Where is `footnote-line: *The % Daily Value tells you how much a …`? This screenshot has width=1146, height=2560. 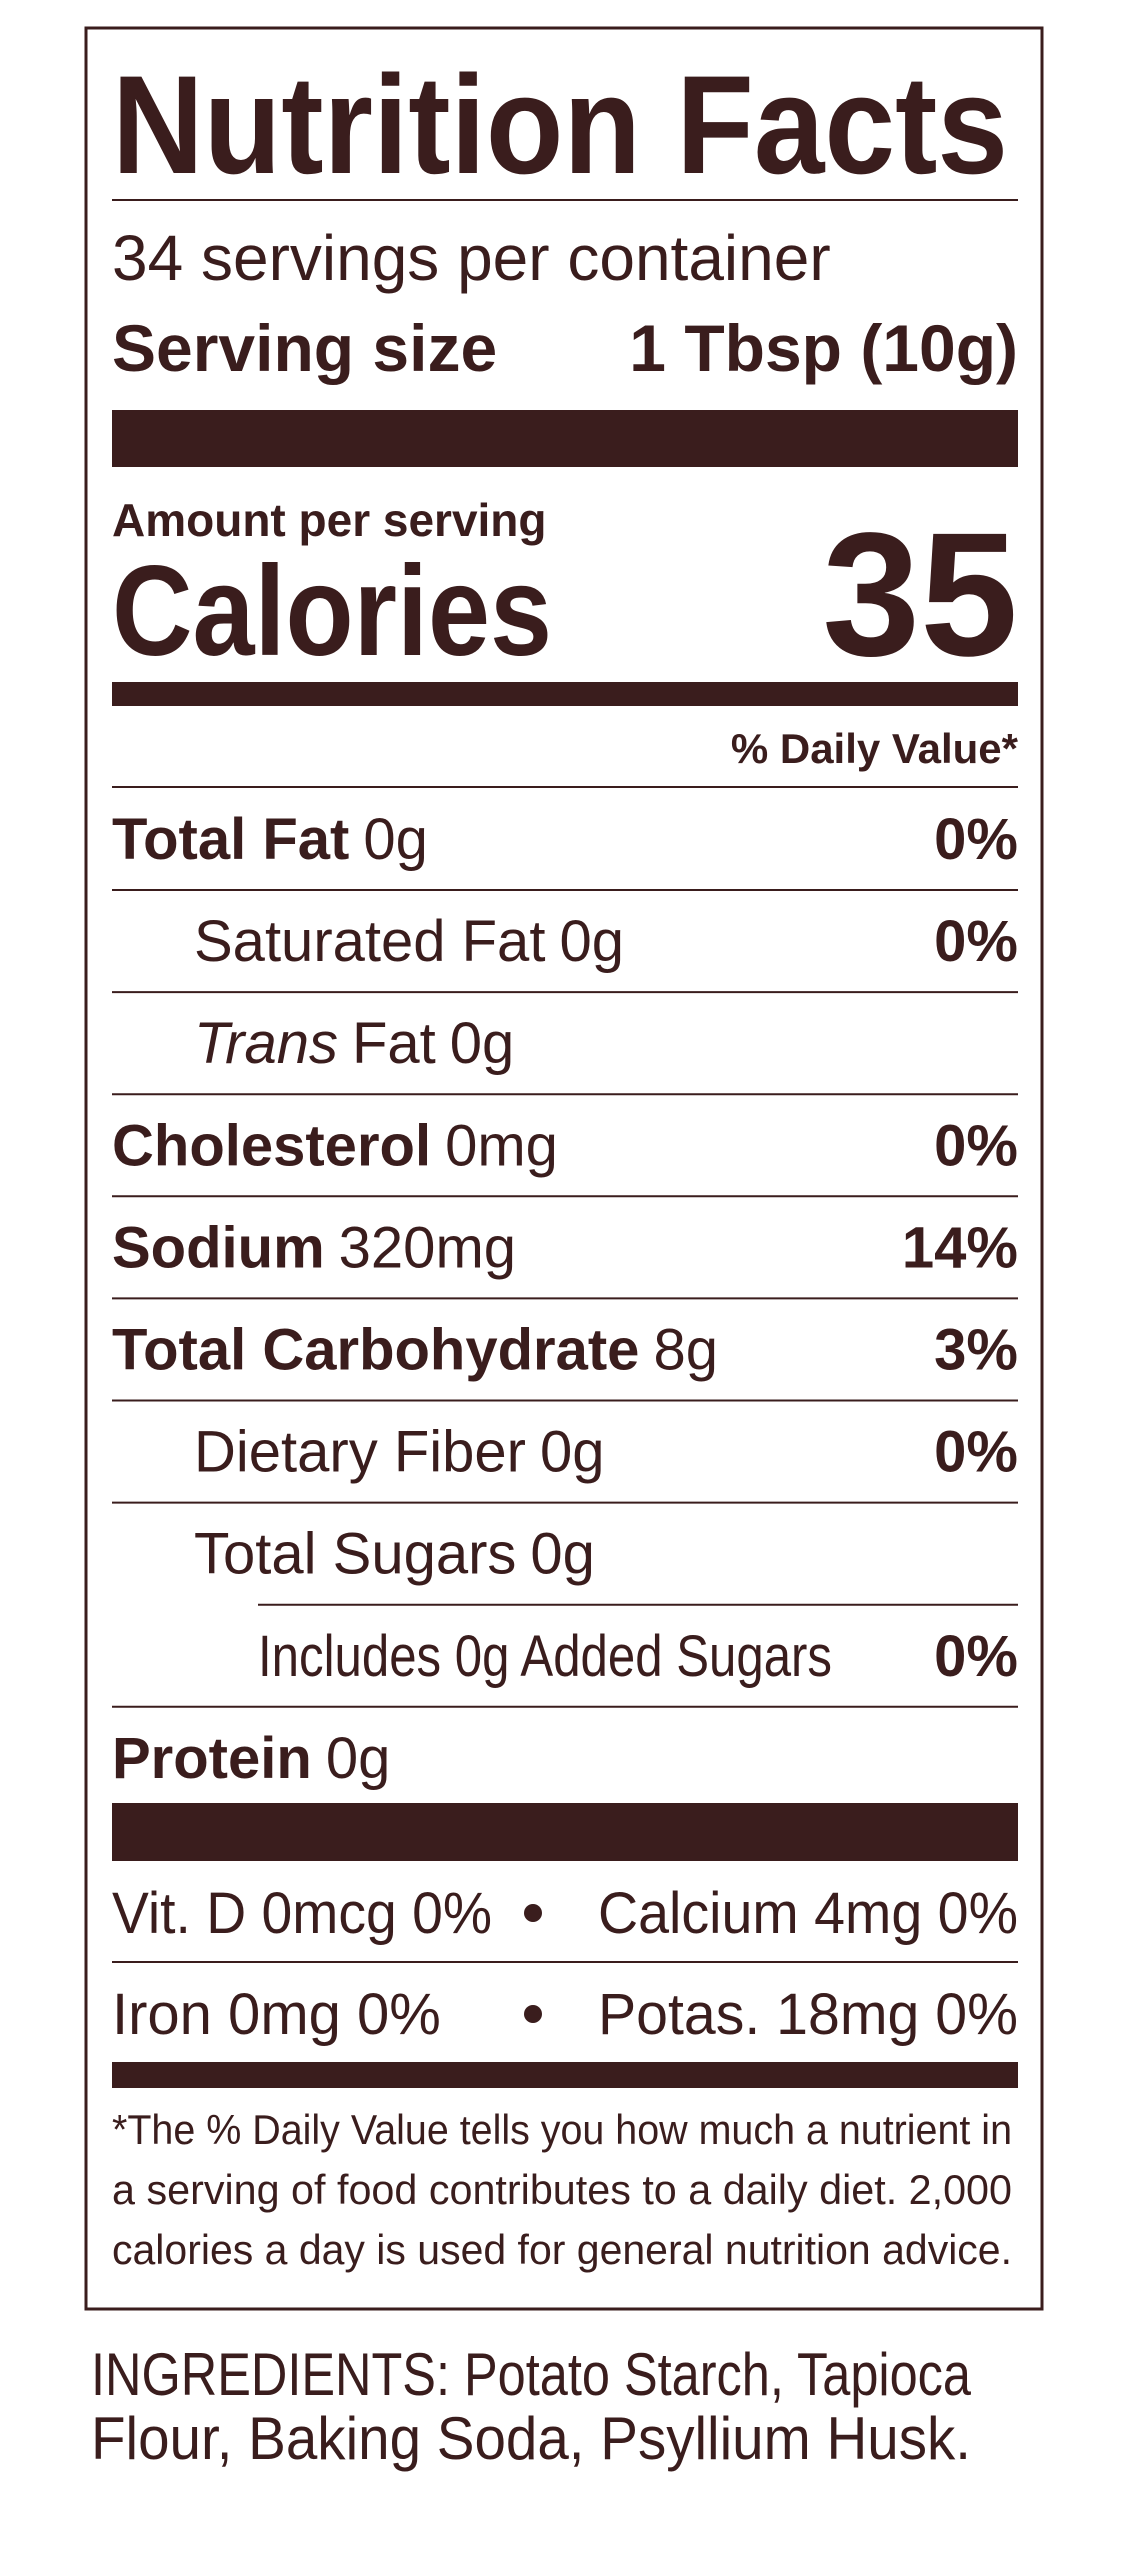
footnote-line: *The % Daily Value tells you how much a … is located at coordinates (562, 2129).